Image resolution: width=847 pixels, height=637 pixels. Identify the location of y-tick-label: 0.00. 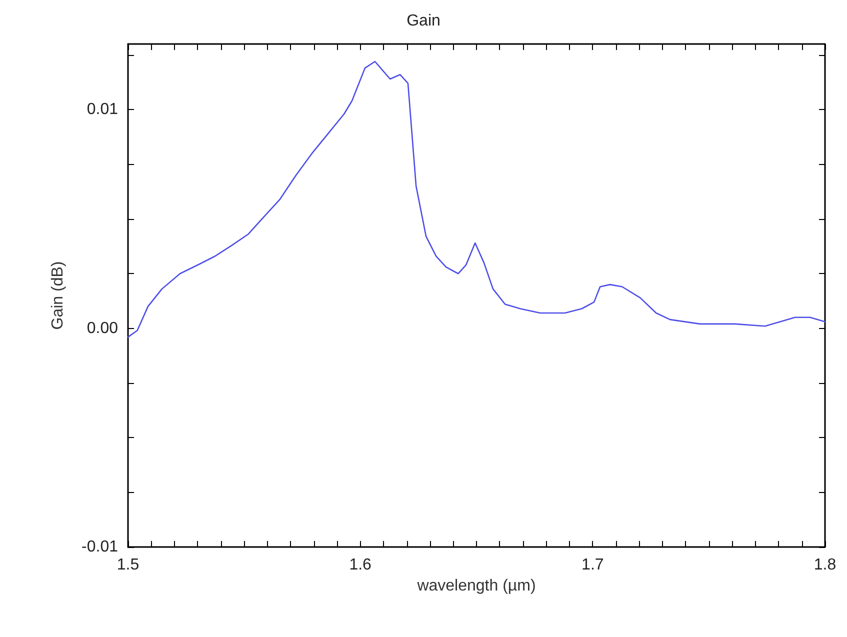
(102, 328).